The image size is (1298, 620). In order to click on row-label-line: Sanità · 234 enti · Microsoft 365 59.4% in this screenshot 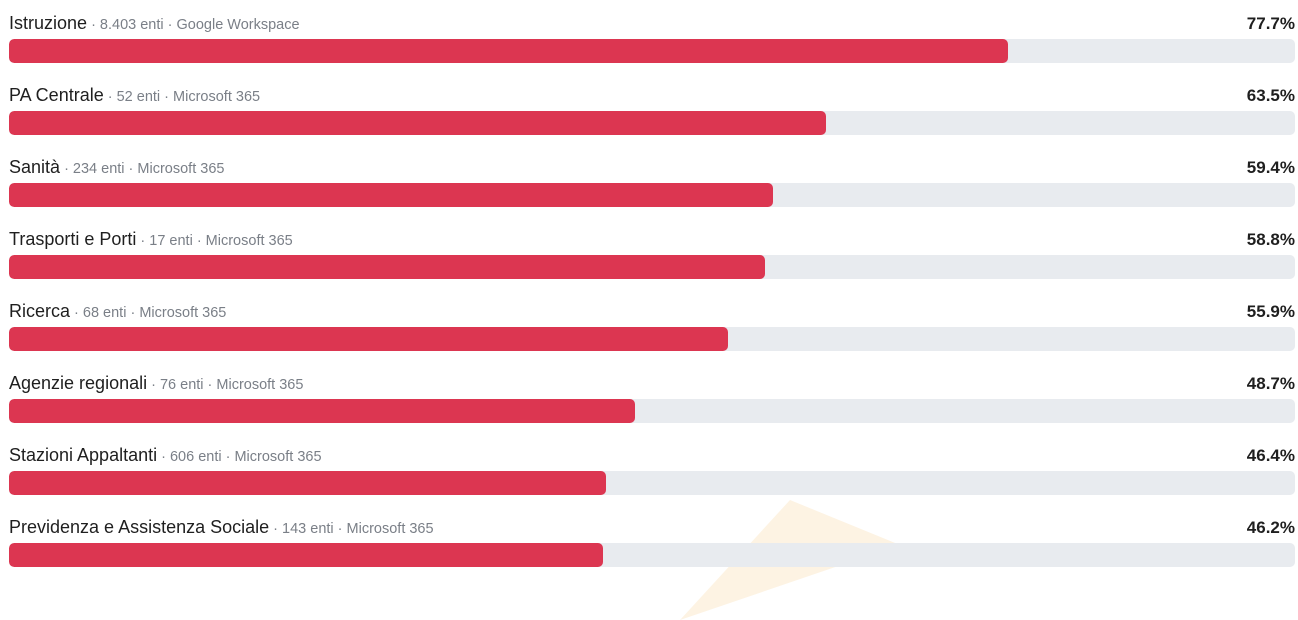, I will do `click(652, 167)`.